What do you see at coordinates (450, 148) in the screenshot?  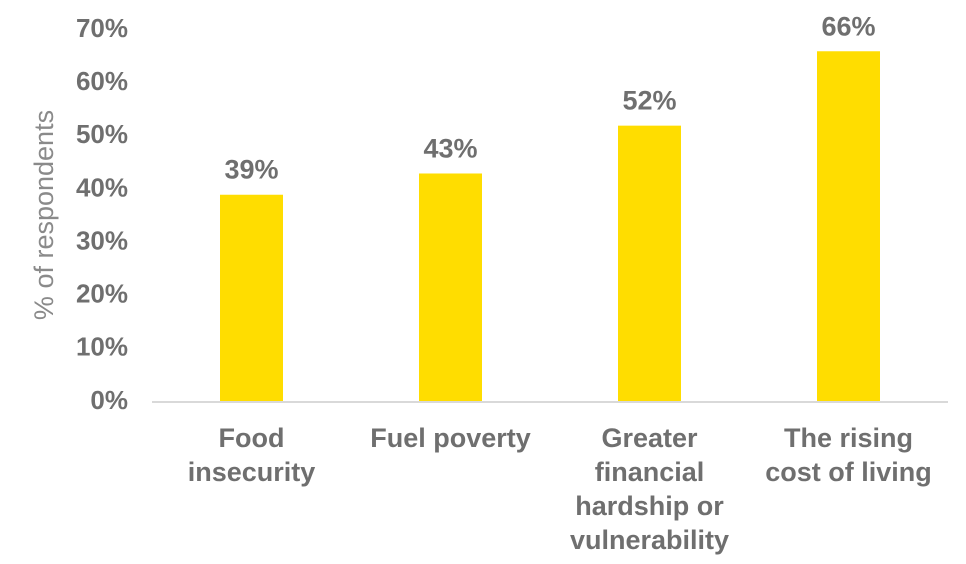 I see `bar-value-label: 43%` at bounding box center [450, 148].